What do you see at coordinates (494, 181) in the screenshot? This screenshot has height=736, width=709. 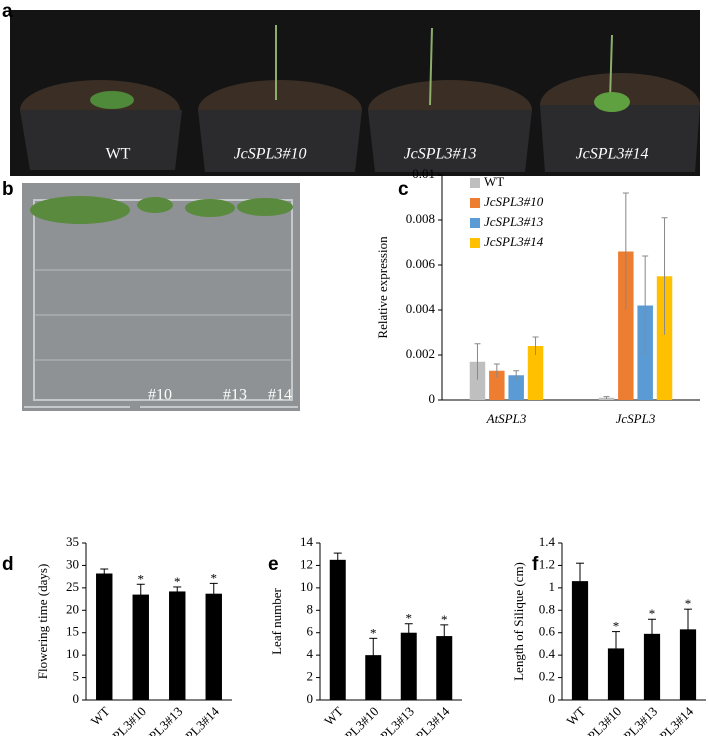 I see `legend-label: WT` at bounding box center [494, 181].